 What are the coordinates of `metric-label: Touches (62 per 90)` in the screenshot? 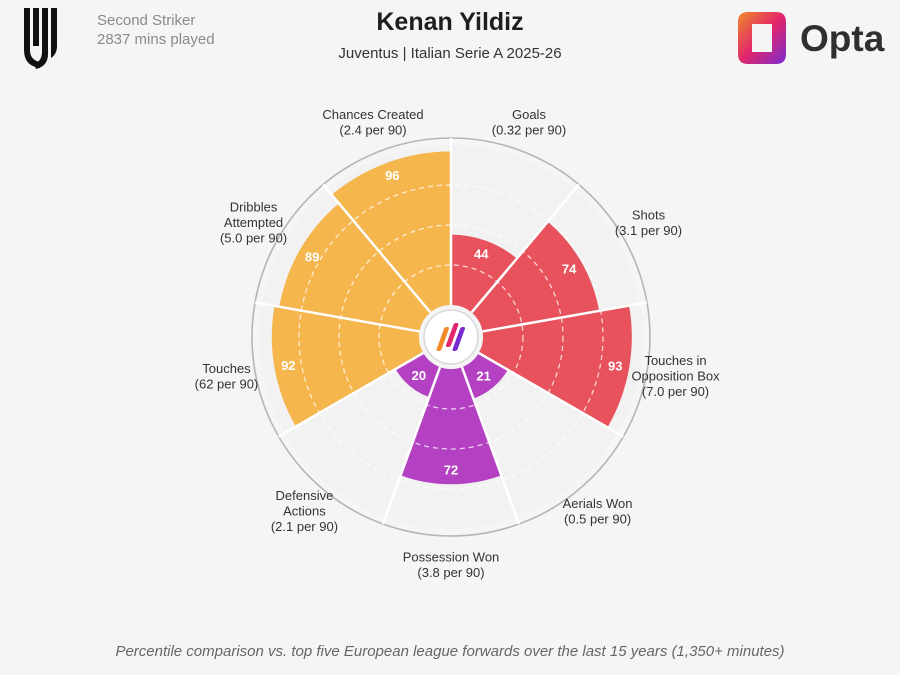 It's located at (227, 376).